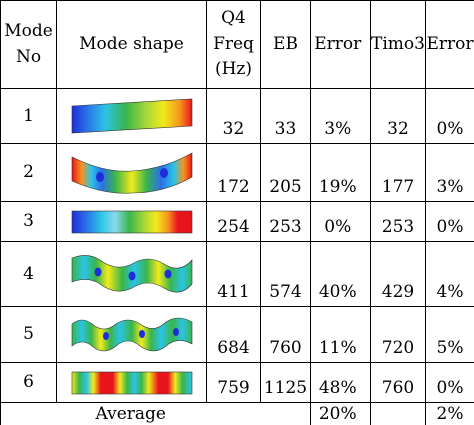 This screenshot has width=474, height=425. I want to click on eb-error: 0%, so click(337, 221).